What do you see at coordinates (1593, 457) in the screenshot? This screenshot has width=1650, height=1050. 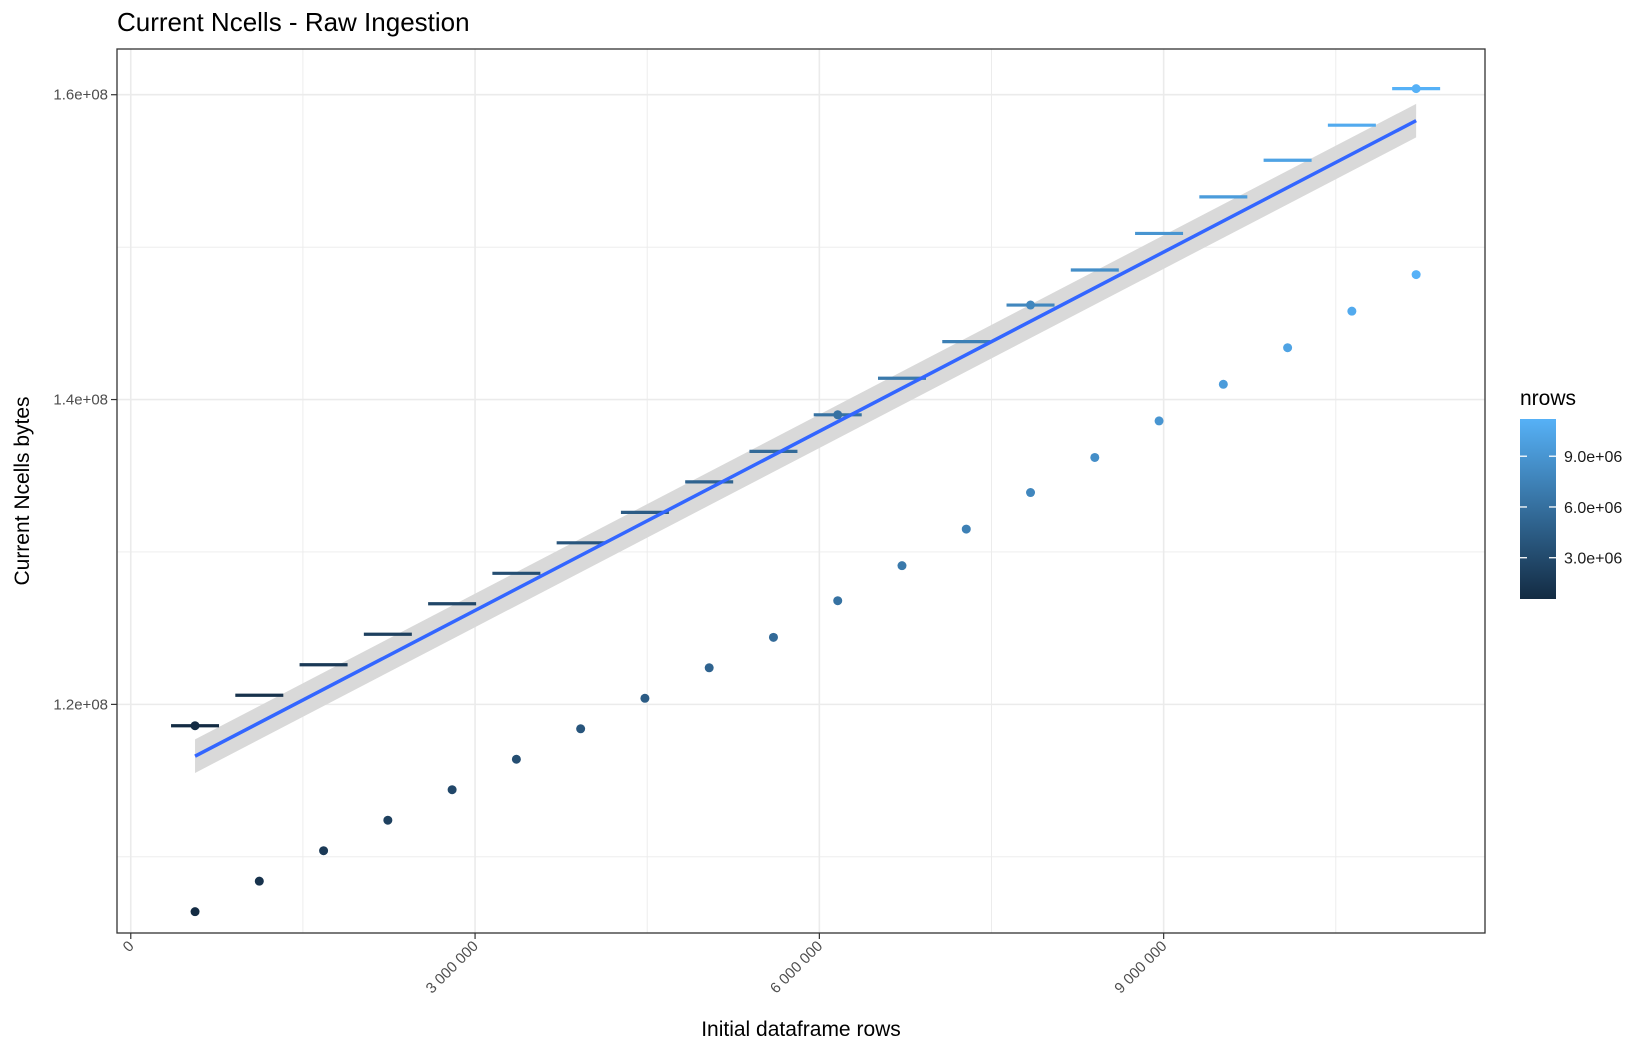 I see `legend-tick-label: 9.0e+06` at bounding box center [1593, 457].